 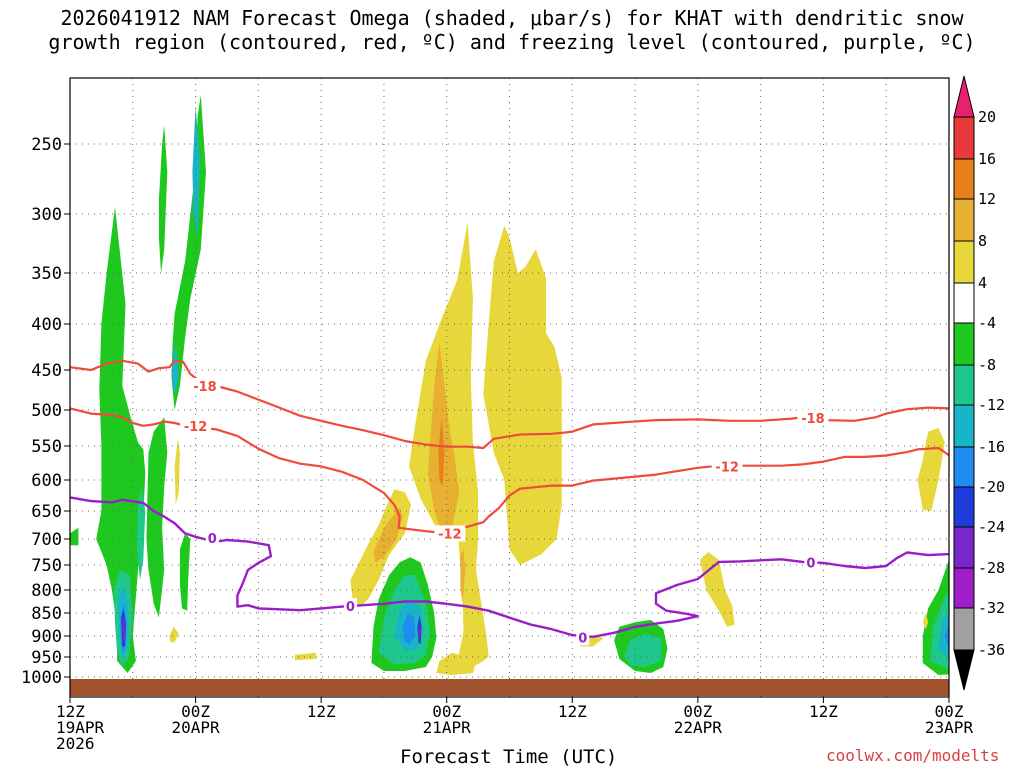 I want to click on colorbar-label: -16, so click(x=991, y=447).